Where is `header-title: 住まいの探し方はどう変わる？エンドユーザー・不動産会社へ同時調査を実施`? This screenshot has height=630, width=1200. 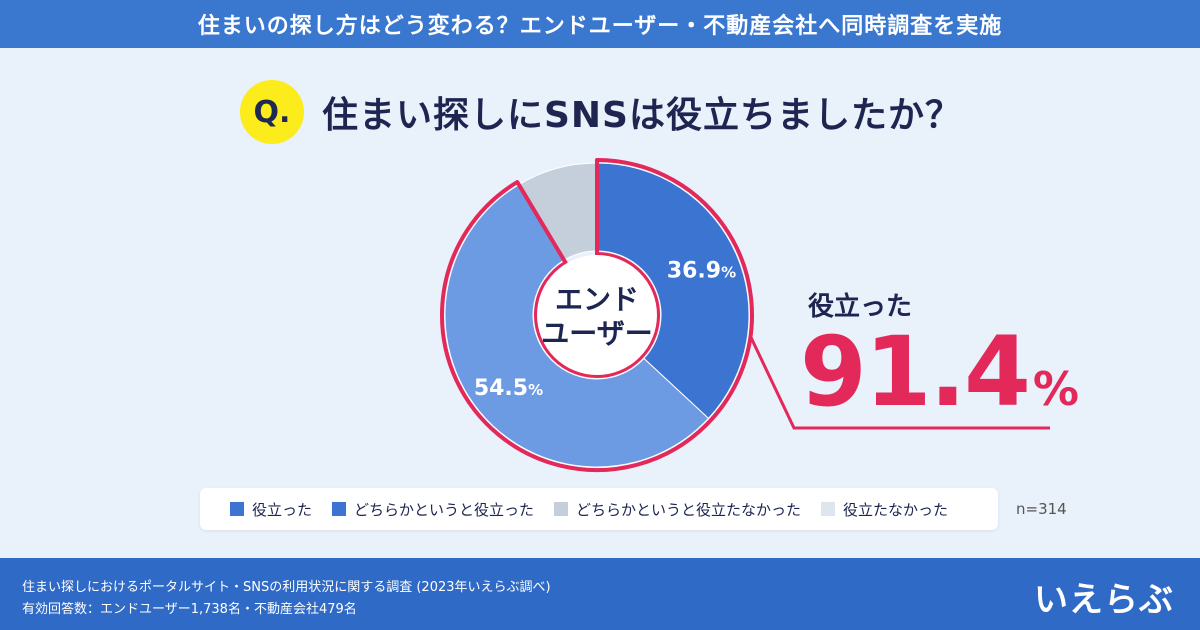
header-title: 住まいの探し方はどう変わる？エンドユーザー・不動産会社へ同時調査を実施 is located at coordinates (600, 24).